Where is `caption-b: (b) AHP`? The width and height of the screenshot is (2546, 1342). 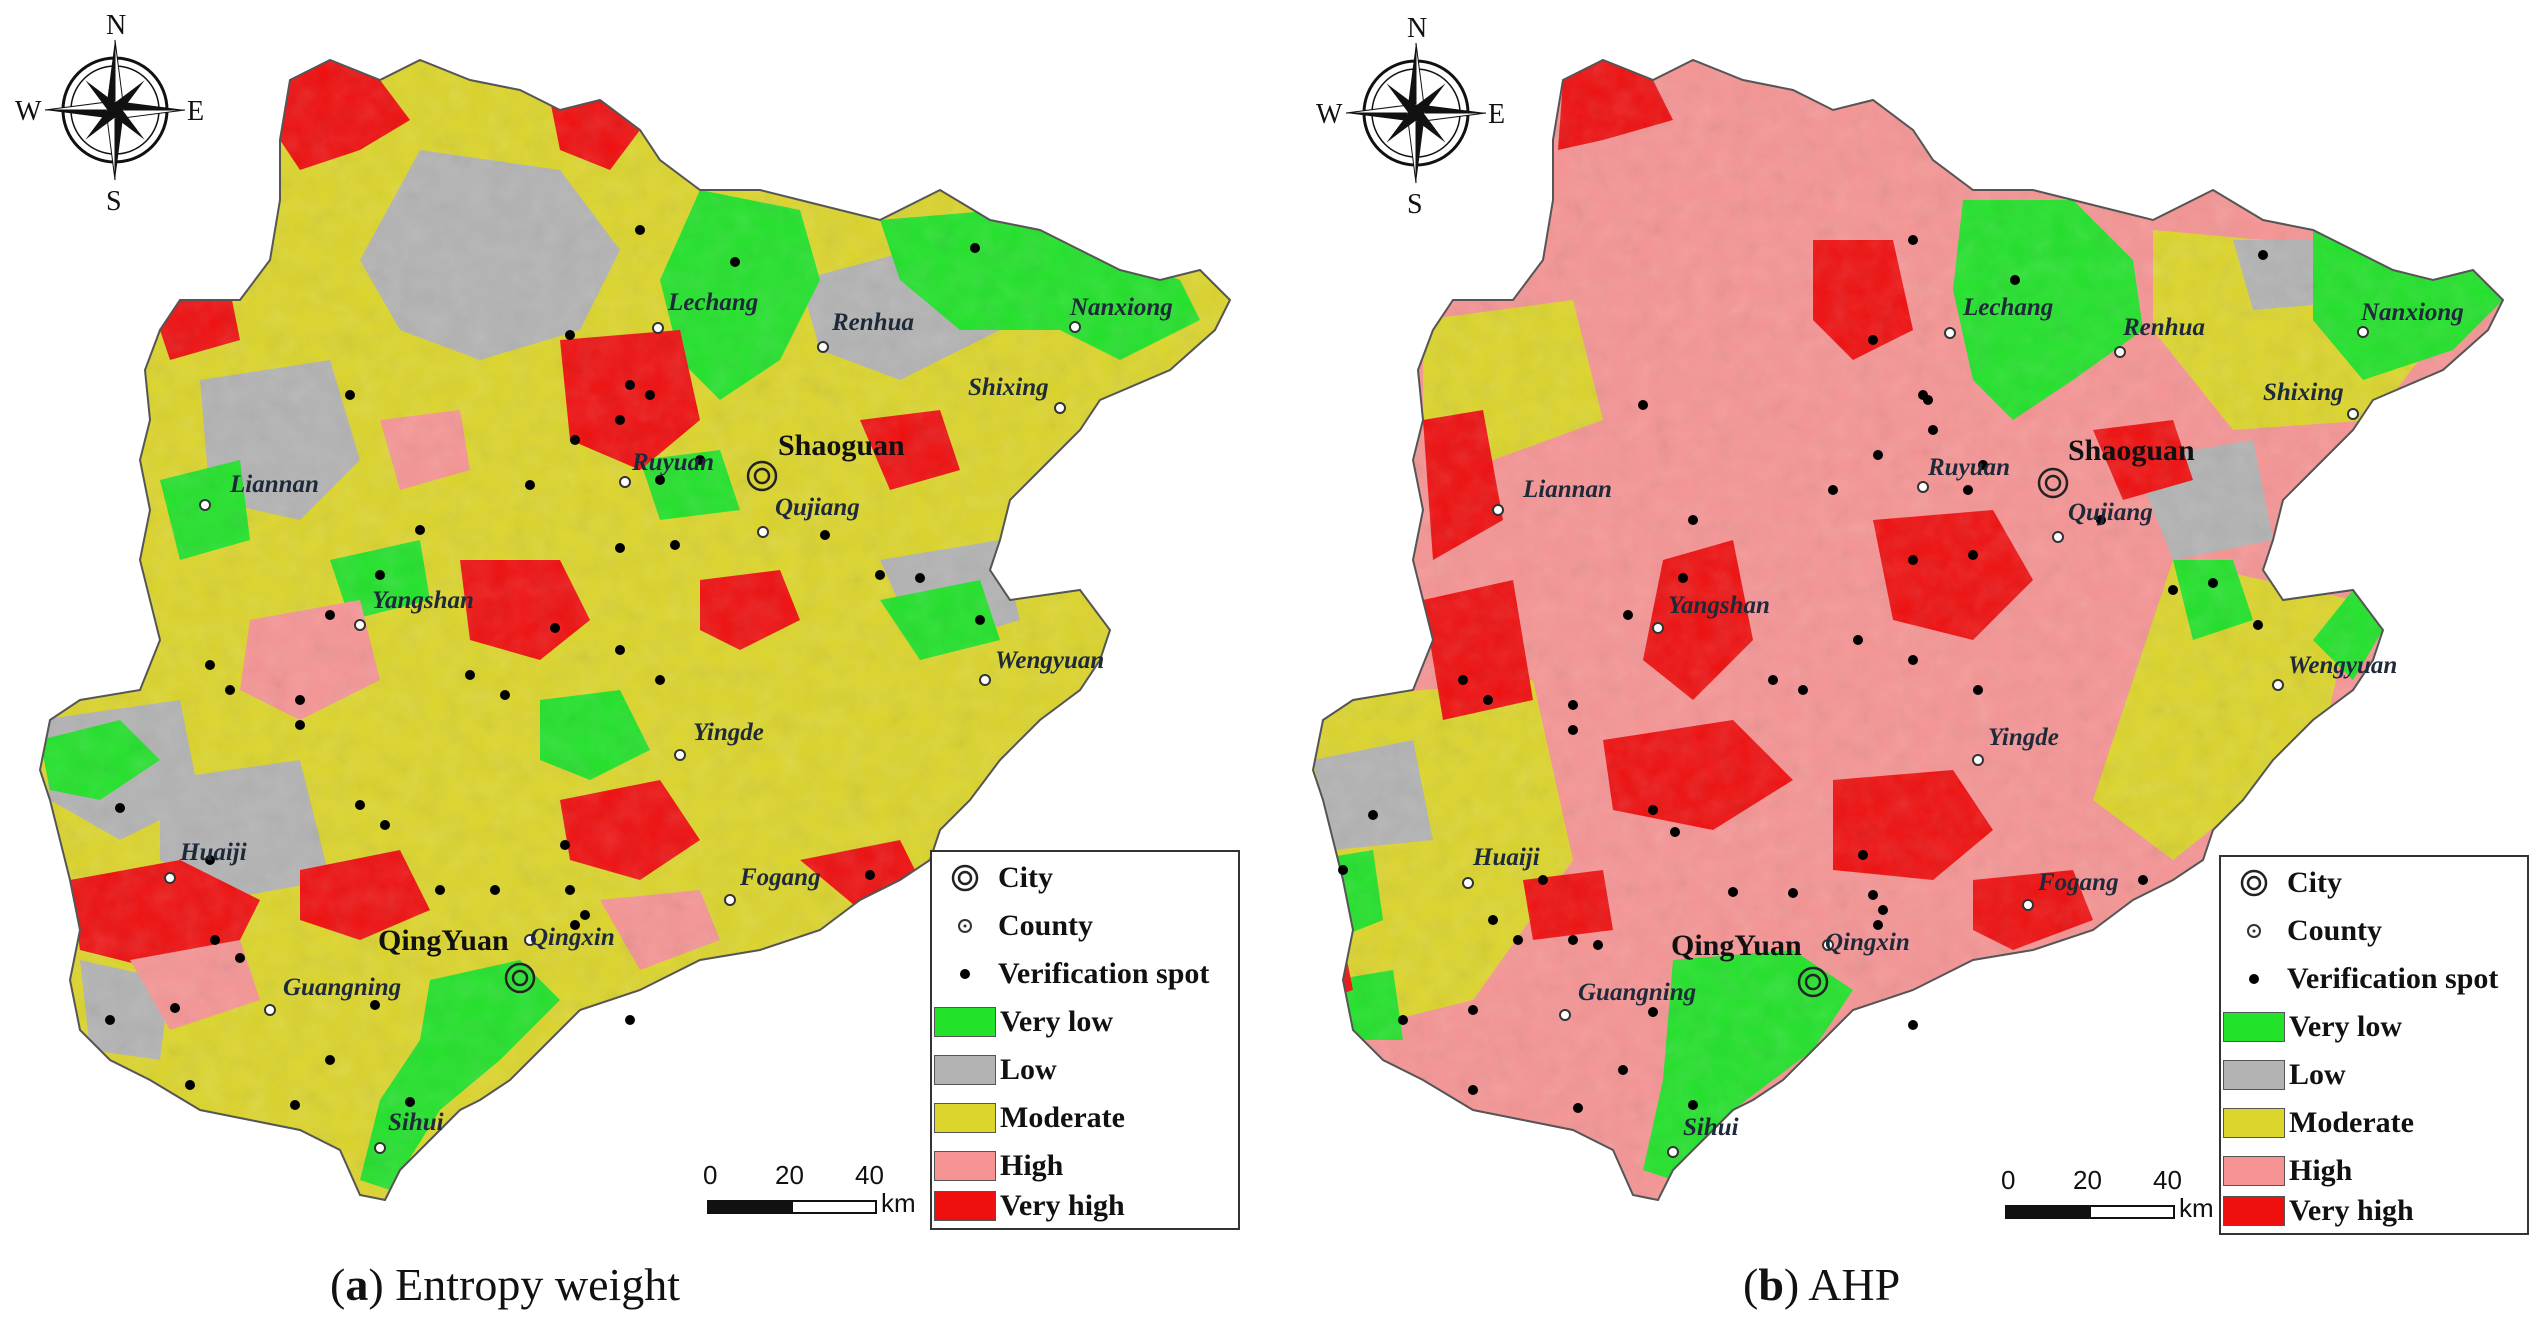 caption-b: (b) AHP is located at coordinates (1822, 1284).